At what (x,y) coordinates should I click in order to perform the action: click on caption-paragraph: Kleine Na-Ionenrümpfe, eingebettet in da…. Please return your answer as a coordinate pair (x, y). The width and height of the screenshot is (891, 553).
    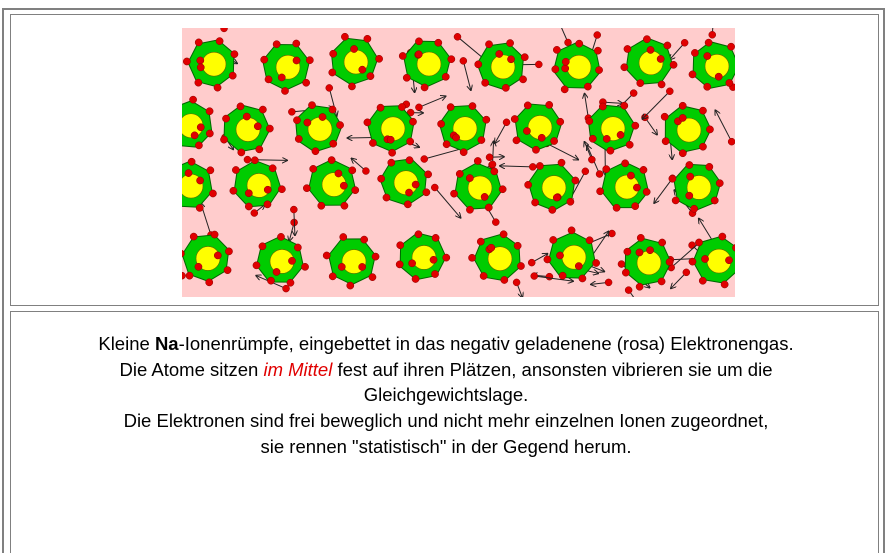
    Looking at the image, I should click on (446, 344).